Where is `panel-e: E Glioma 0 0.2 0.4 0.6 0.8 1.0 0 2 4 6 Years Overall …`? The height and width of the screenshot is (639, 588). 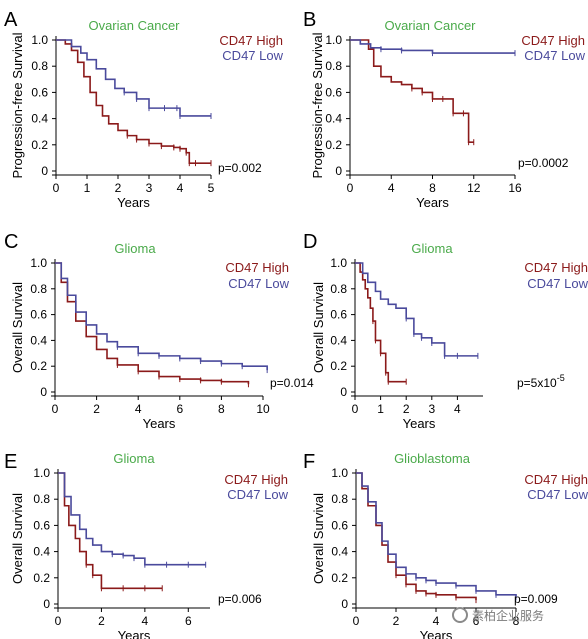 panel-e: E Glioma 0 0.2 0.4 0.6 0.8 1.0 0 2 4 6 Years Overall … is located at coordinates (146, 545).